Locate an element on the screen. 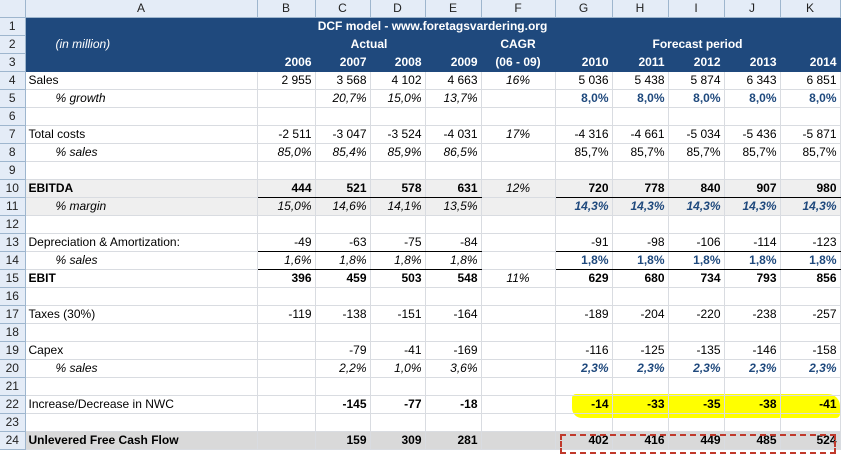  da-value: -75 is located at coordinates (398, 242).